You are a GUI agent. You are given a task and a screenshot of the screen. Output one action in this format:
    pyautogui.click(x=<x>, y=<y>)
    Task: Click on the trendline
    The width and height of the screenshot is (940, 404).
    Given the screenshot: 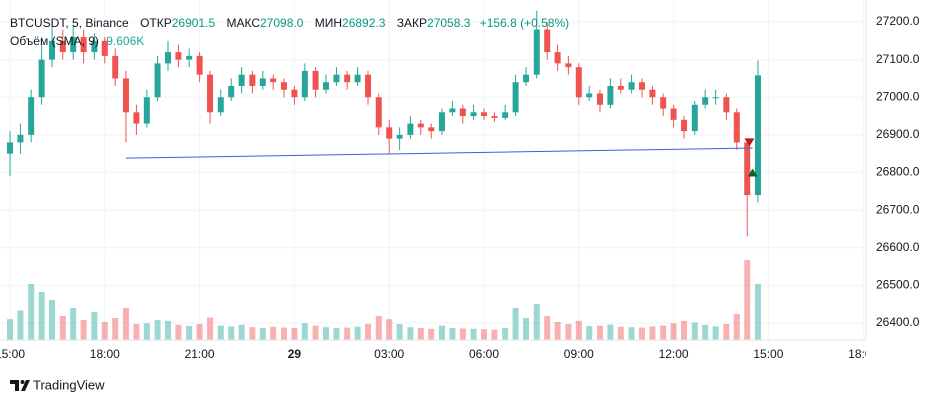 What is the action you would take?
    pyautogui.click(x=439, y=153)
    